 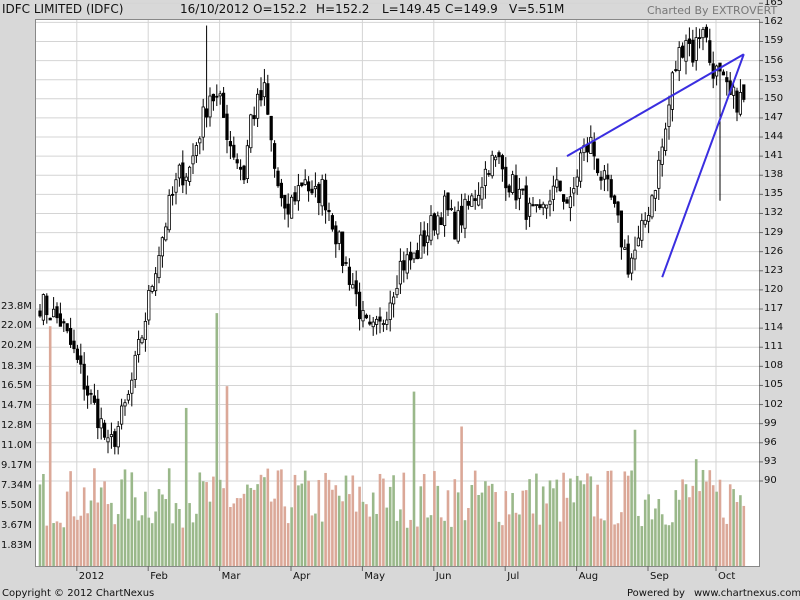 I want to click on month-label: Feb, so click(x=159, y=576).